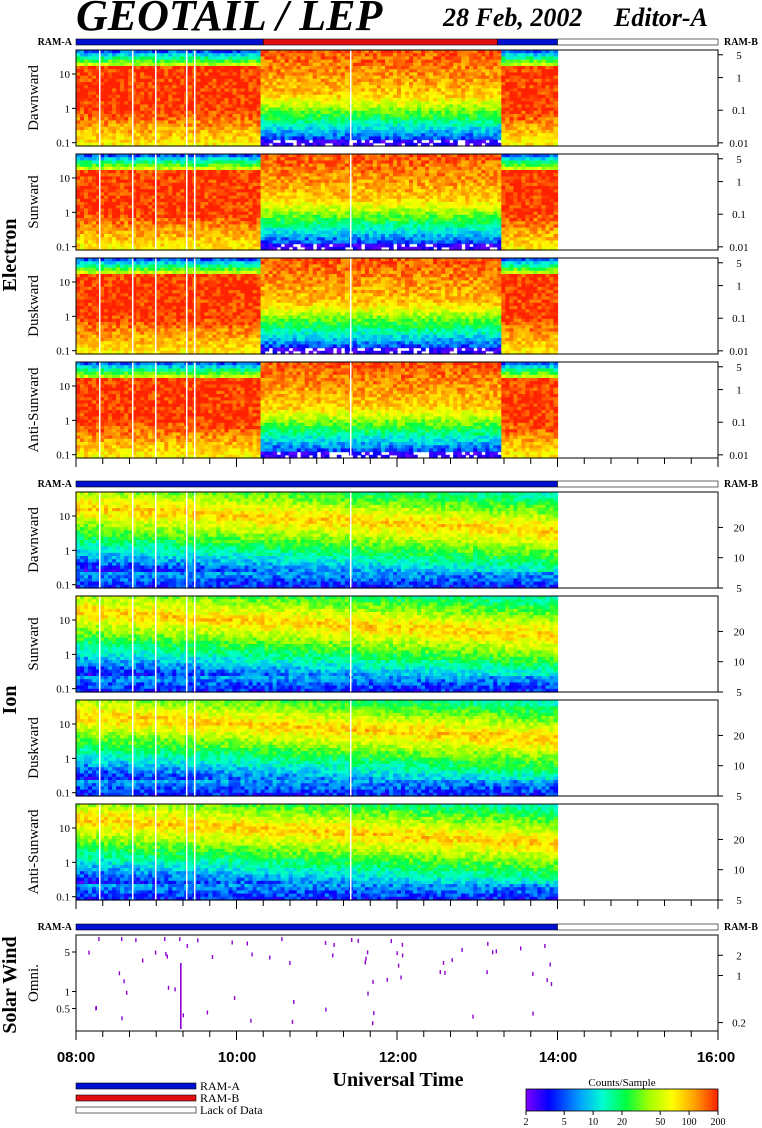 The width and height of the screenshot is (762, 1128). Describe the element at coordinates (512, 17) in the screenshot. I see `figure-date: 28 Feb, 2002` at that location.